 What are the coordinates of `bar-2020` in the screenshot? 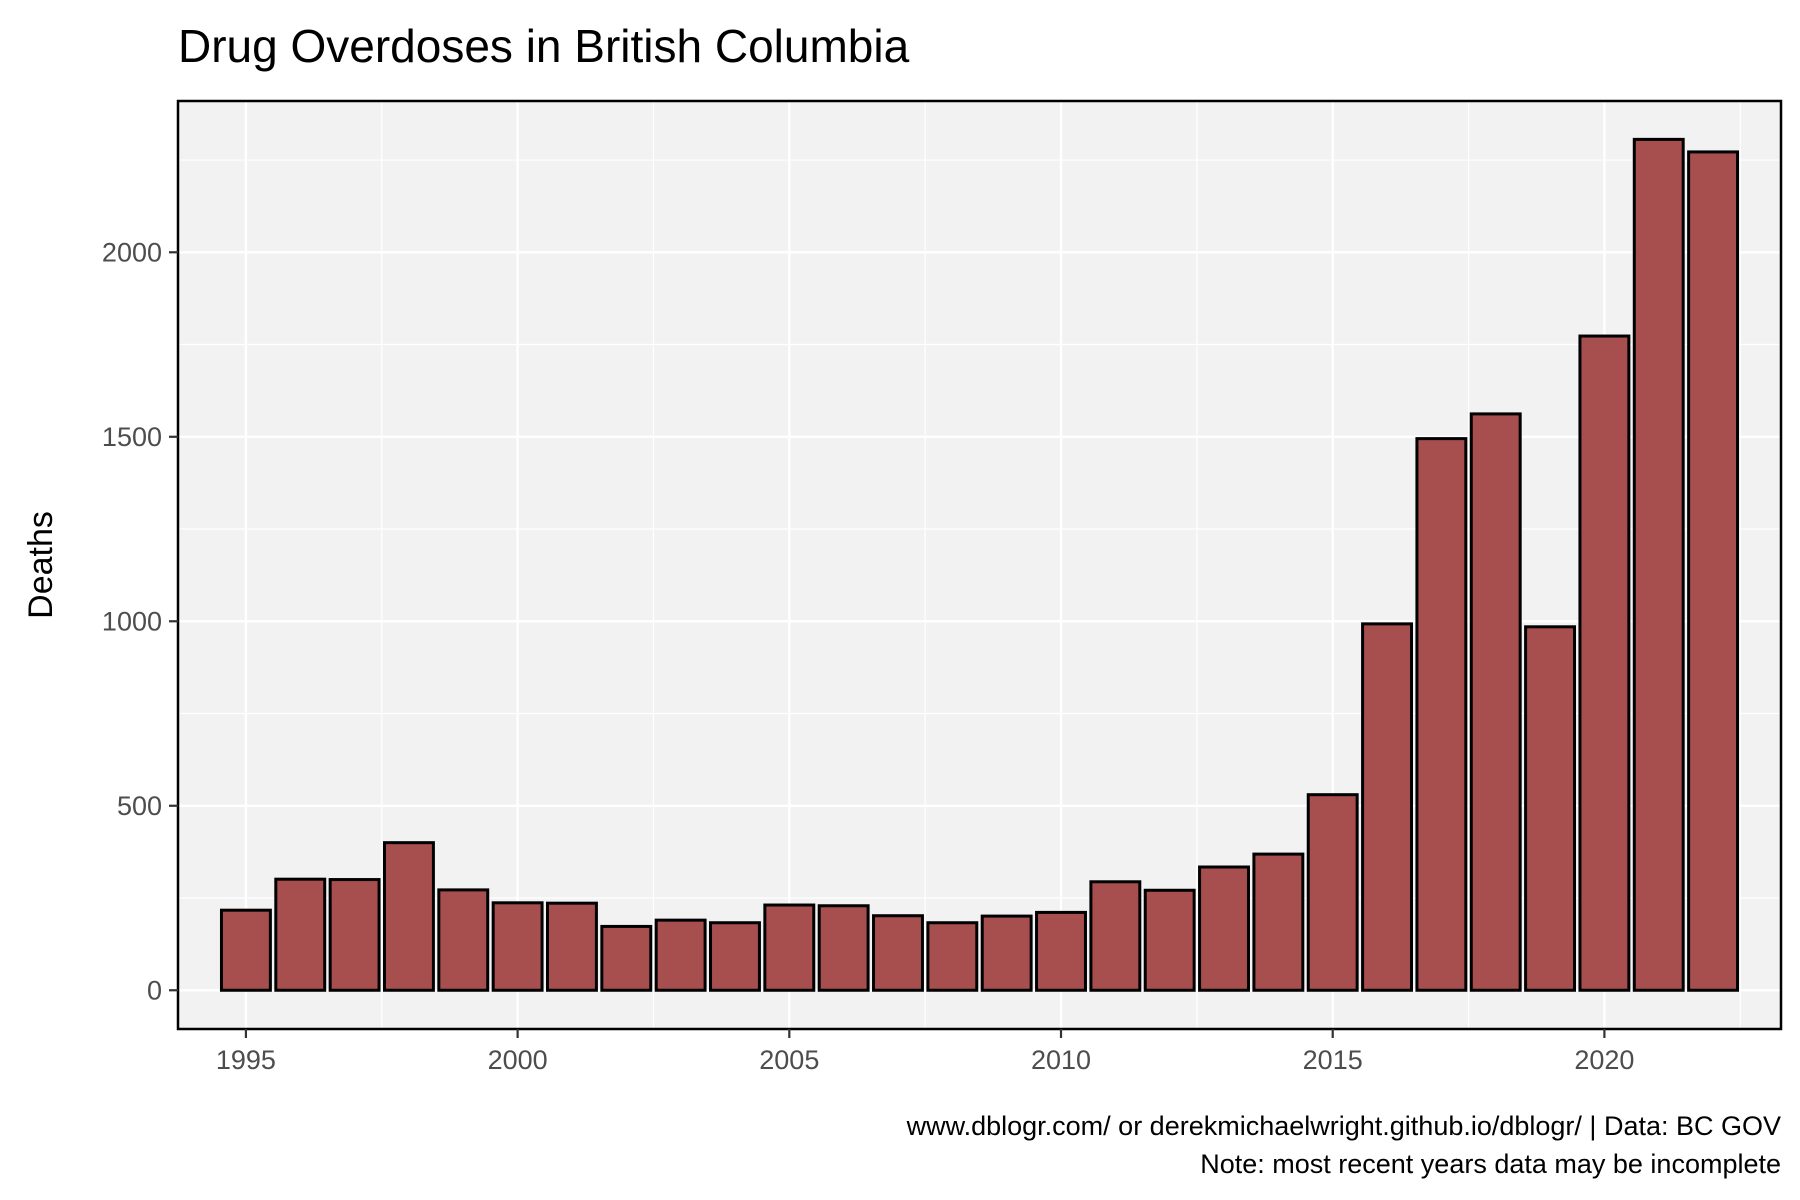 It's located at (1604, 663).